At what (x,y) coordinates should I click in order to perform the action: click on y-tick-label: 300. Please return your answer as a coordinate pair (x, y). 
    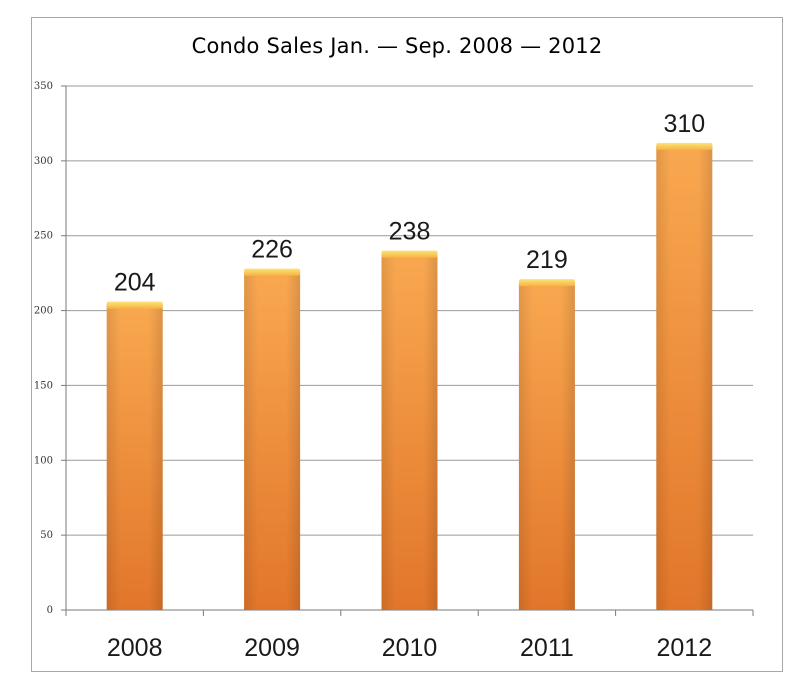
    Looking at the image, I should click on (43, 161).